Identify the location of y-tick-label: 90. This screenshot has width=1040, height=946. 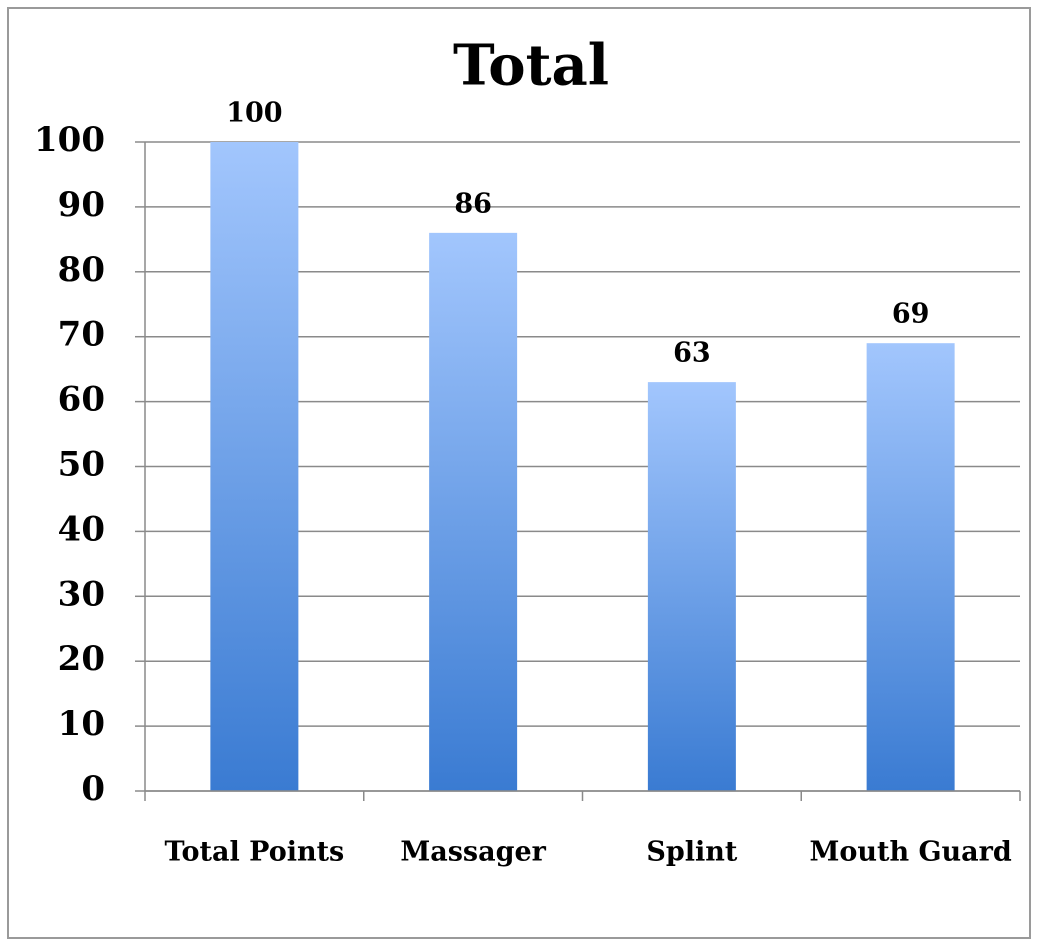
(81, 205).